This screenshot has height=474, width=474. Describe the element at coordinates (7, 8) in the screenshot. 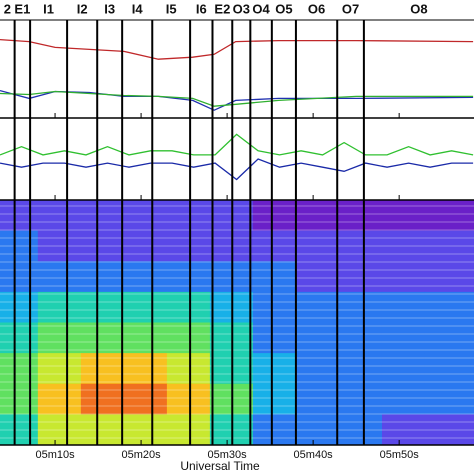

I see `region-label: 2` at that location.